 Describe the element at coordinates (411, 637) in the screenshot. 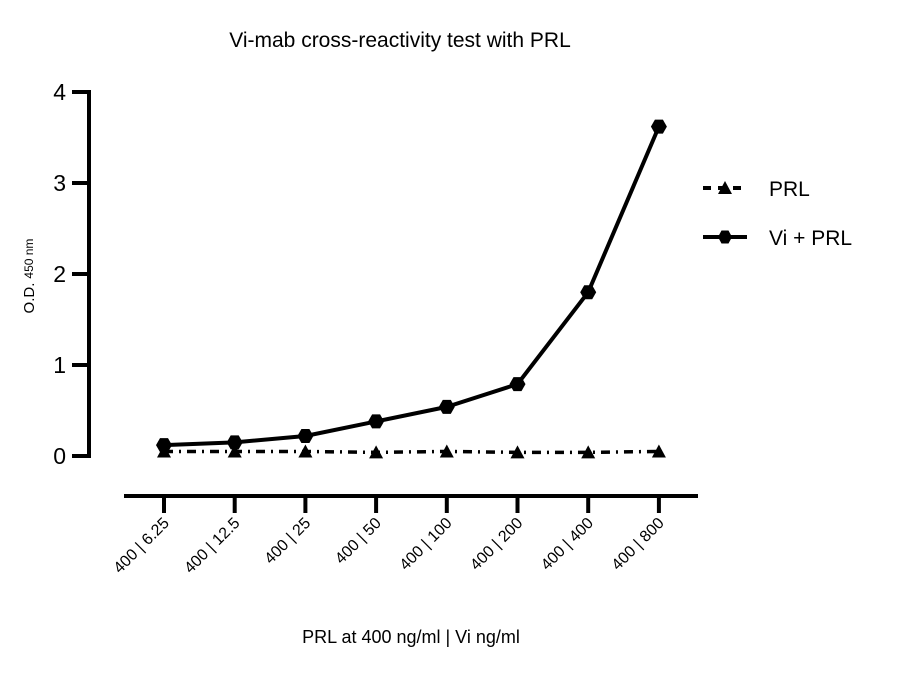

I see `x-axis-label: PRL at 400 ng/ml | Vi ng/ml` at that location.